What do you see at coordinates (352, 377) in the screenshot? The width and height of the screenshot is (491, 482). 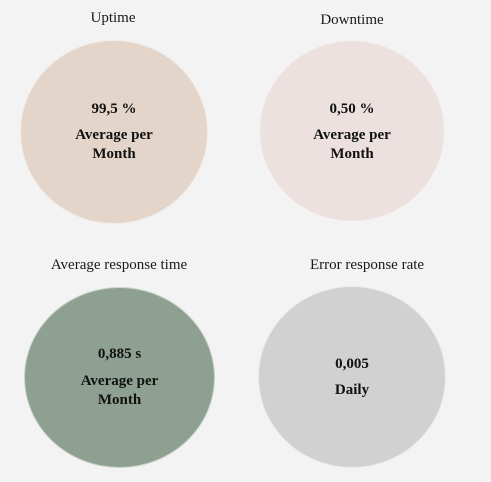 I see `error-rate-circle: 0,005 Daily` at bounding box center [352, 377].